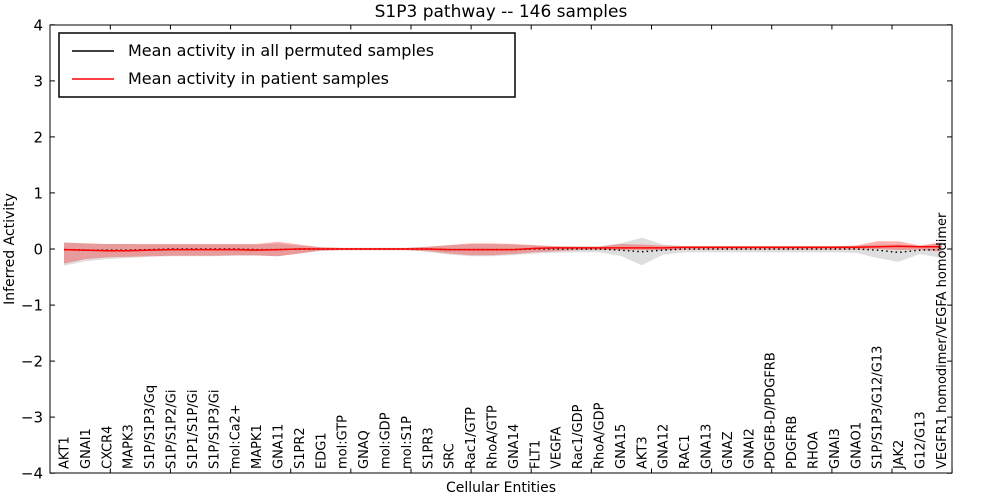  I want to click on category-label: GNAI3, so click(835, 448).